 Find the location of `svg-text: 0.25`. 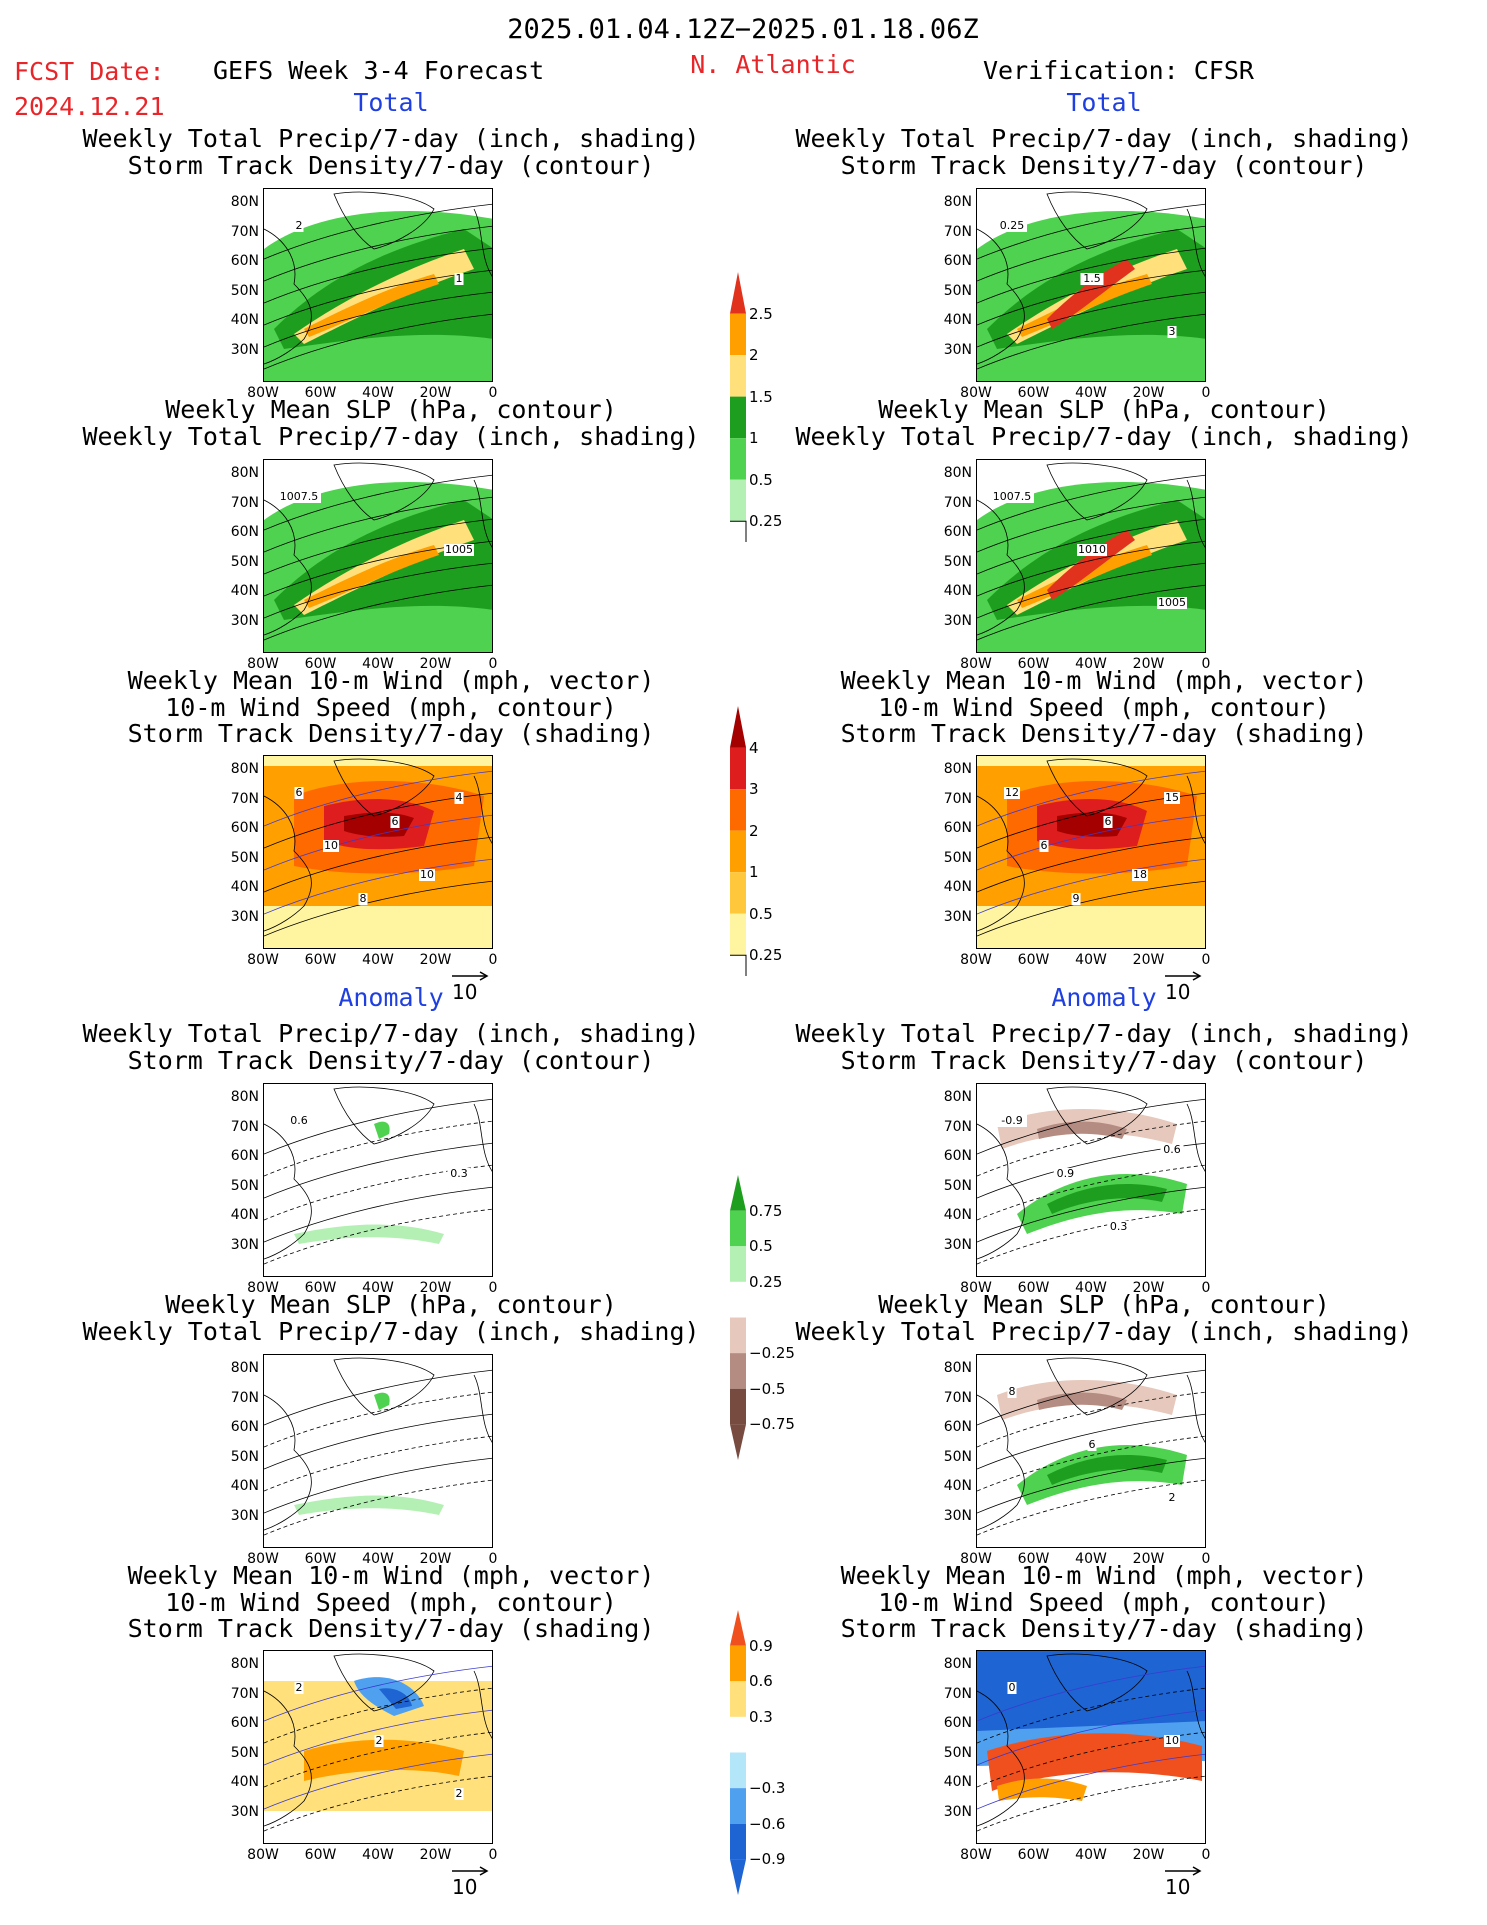

svg-text: 0.25 is located at coordinates (1012, 225).